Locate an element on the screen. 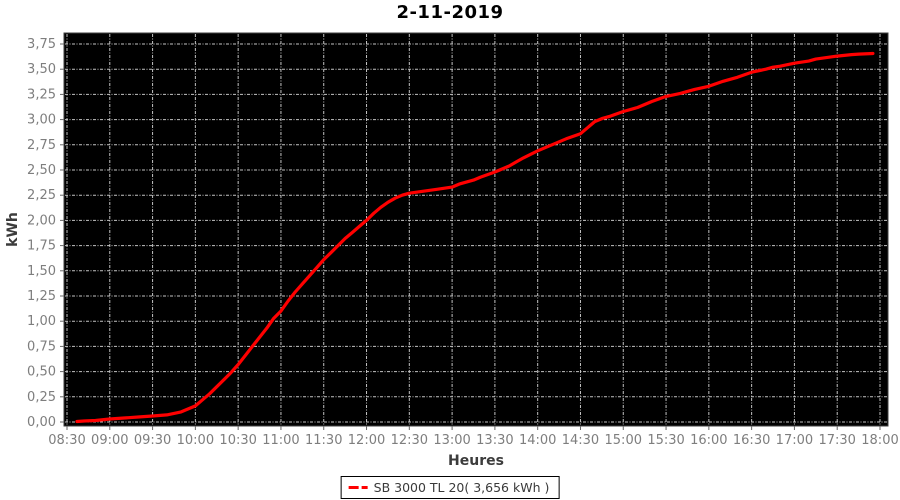  y-tick-label: 2,25 is located at coordinates (41, 195).